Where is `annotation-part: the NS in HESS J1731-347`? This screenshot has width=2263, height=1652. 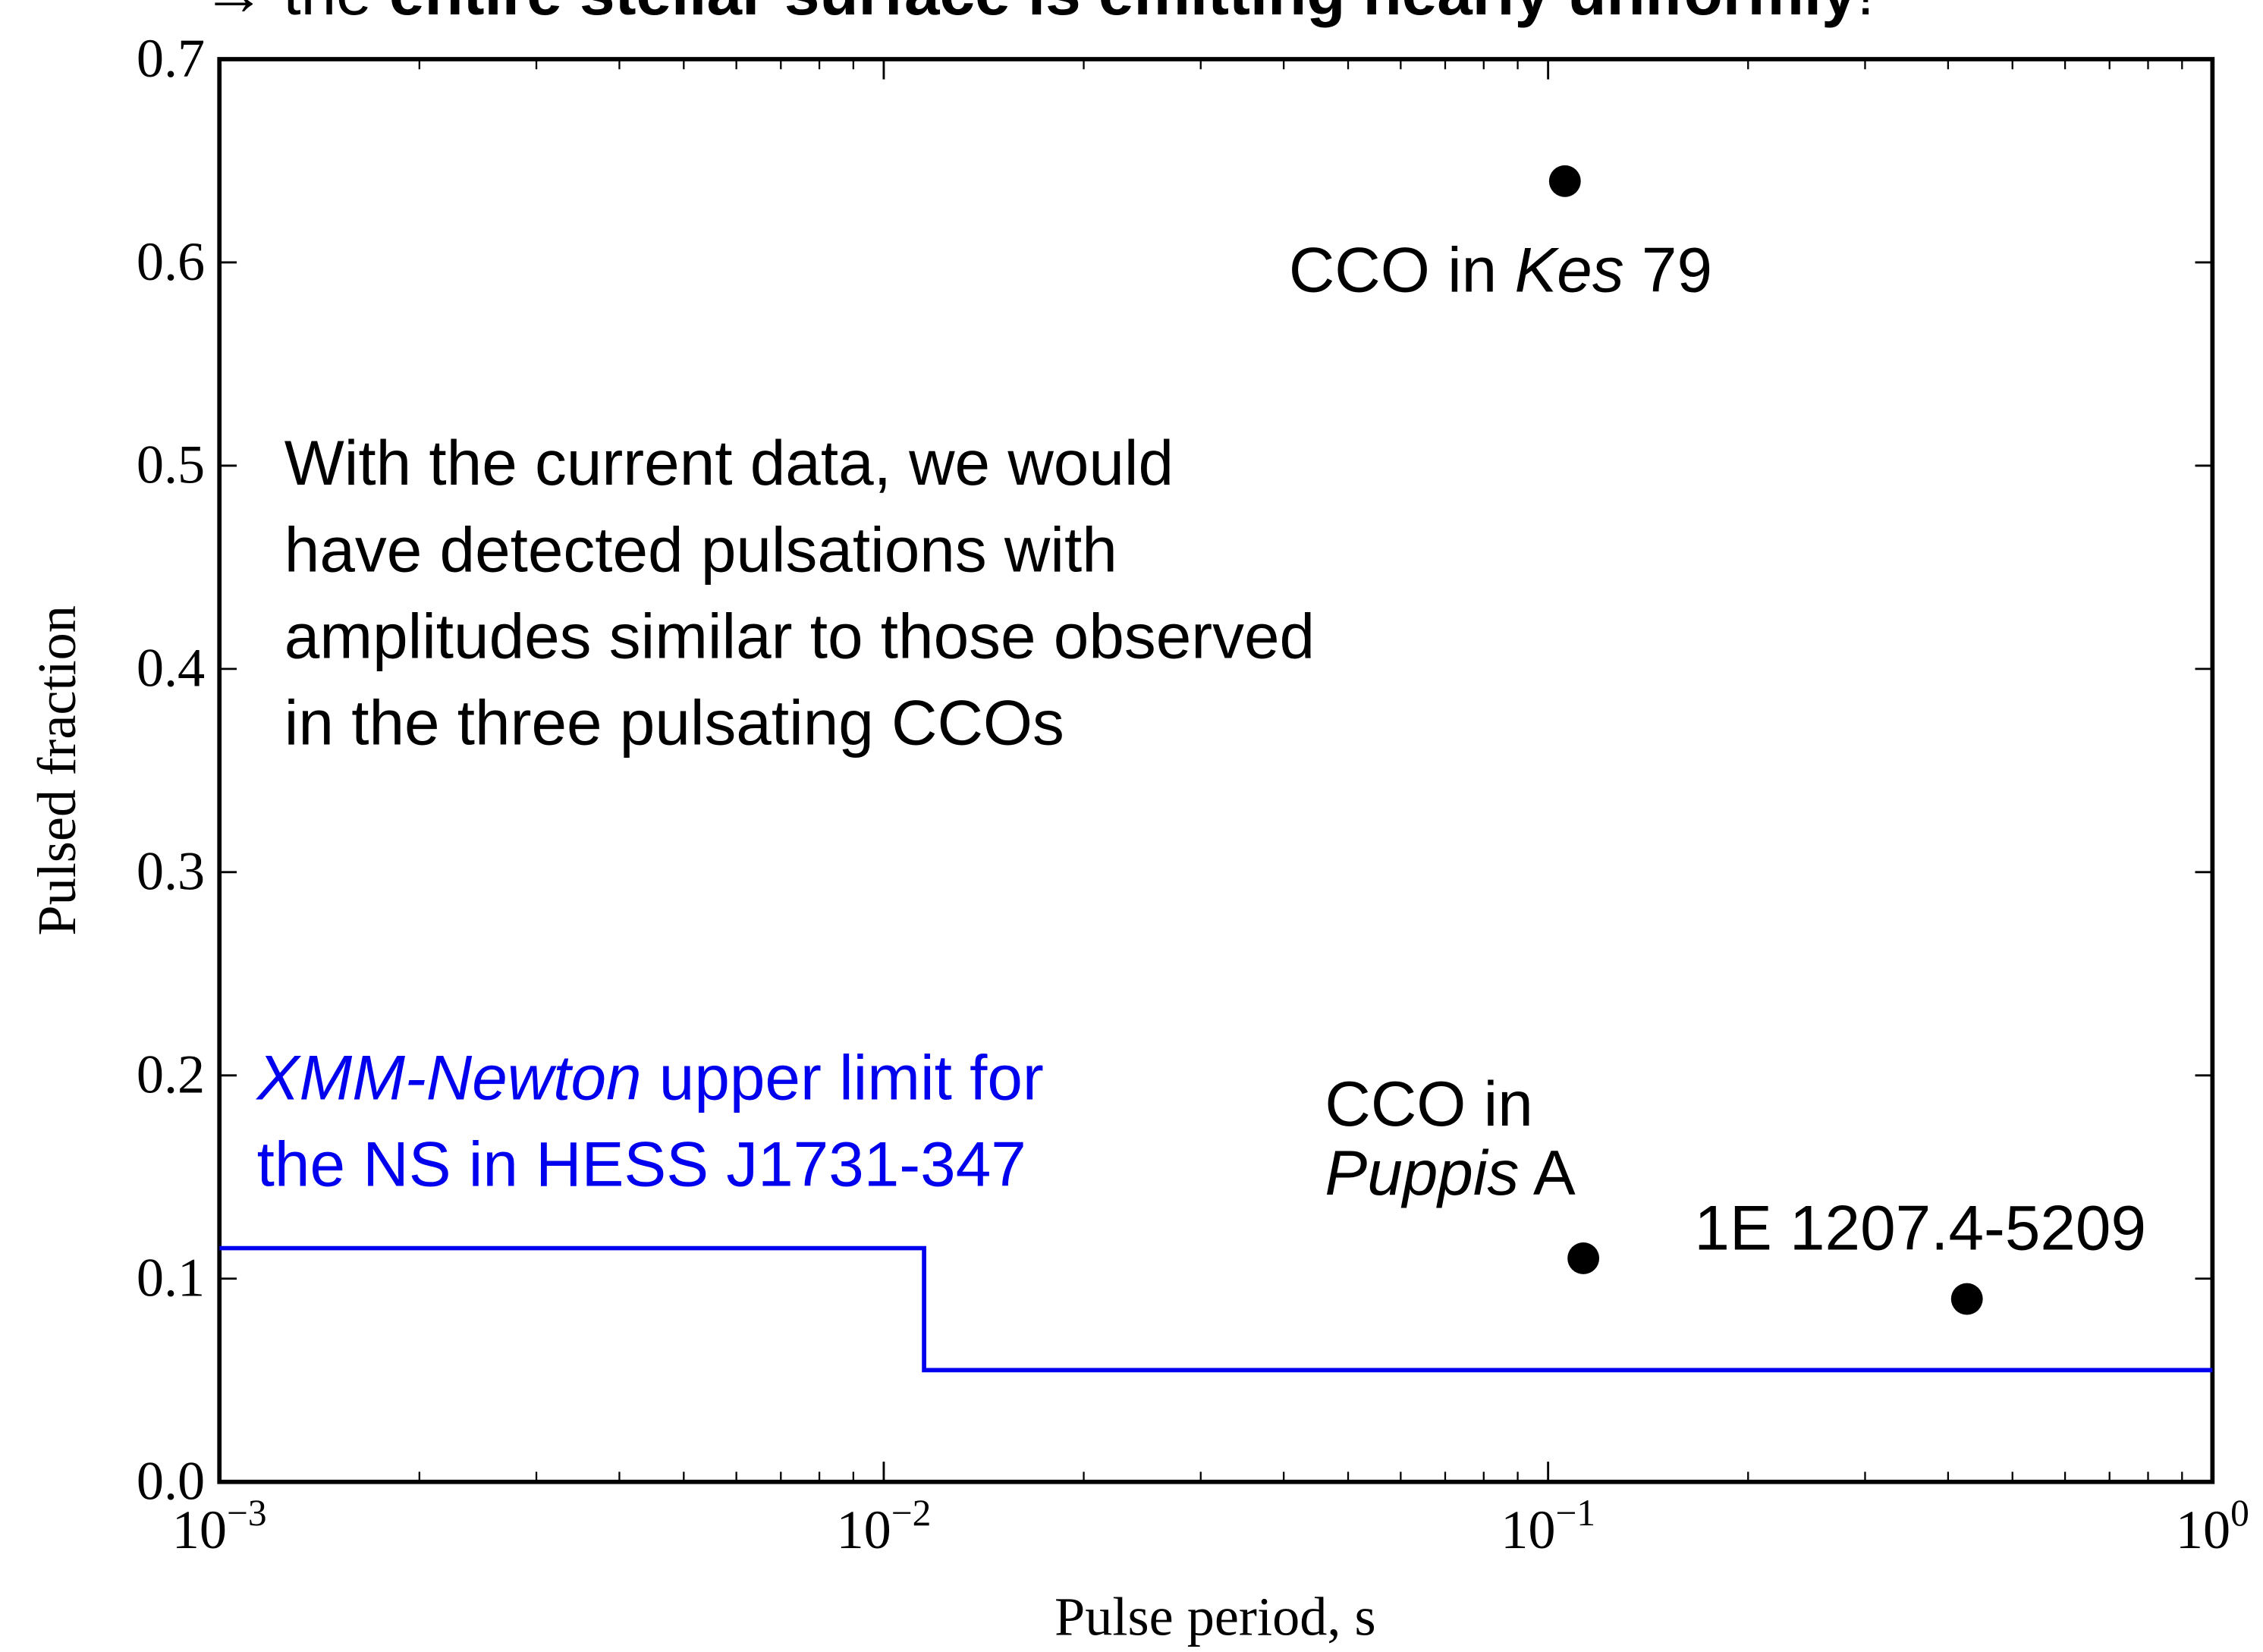
annotation-part: the NS in HESS J1731-347 is located at coordinates (641, 1165).